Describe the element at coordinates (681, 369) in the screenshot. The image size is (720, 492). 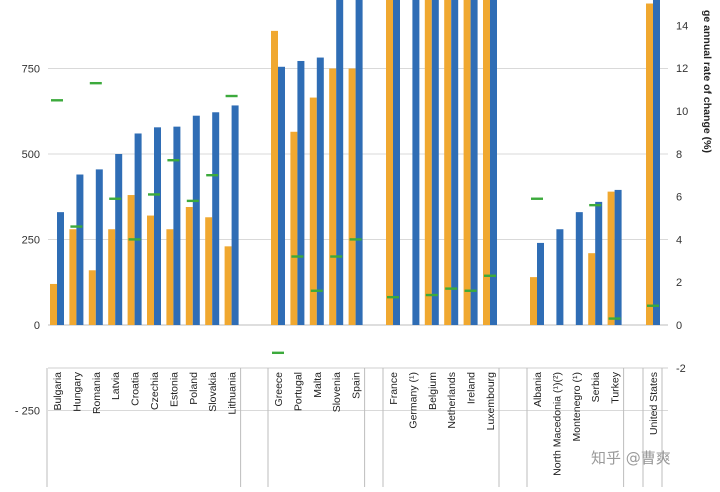
I see `right-tick-label: -2` at that location.